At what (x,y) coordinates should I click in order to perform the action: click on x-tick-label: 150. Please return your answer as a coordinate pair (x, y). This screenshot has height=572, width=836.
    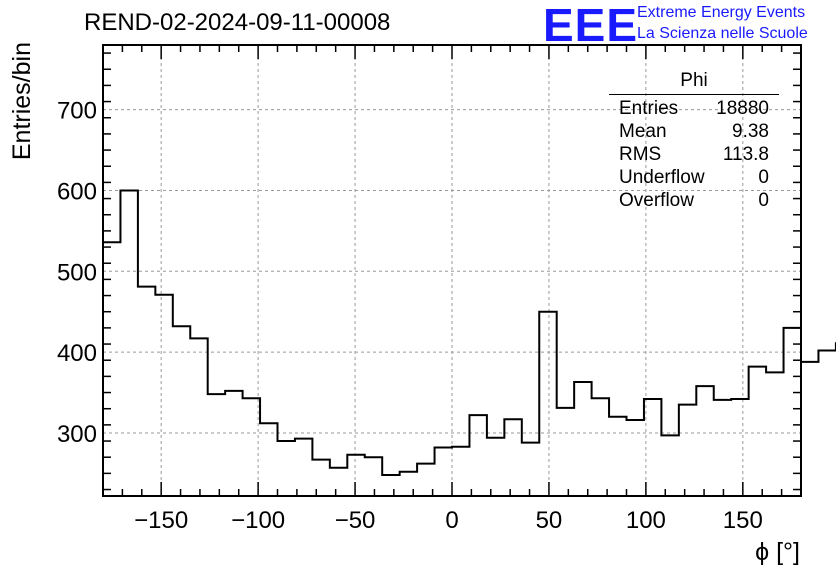
    Looking at the image, I should click on (743, 520).